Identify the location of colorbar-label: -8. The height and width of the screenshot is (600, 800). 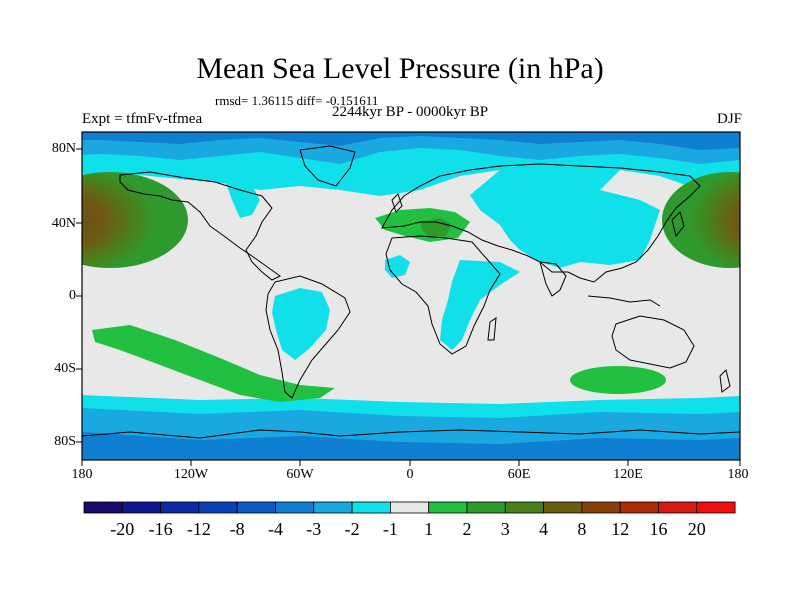
(237, 529).